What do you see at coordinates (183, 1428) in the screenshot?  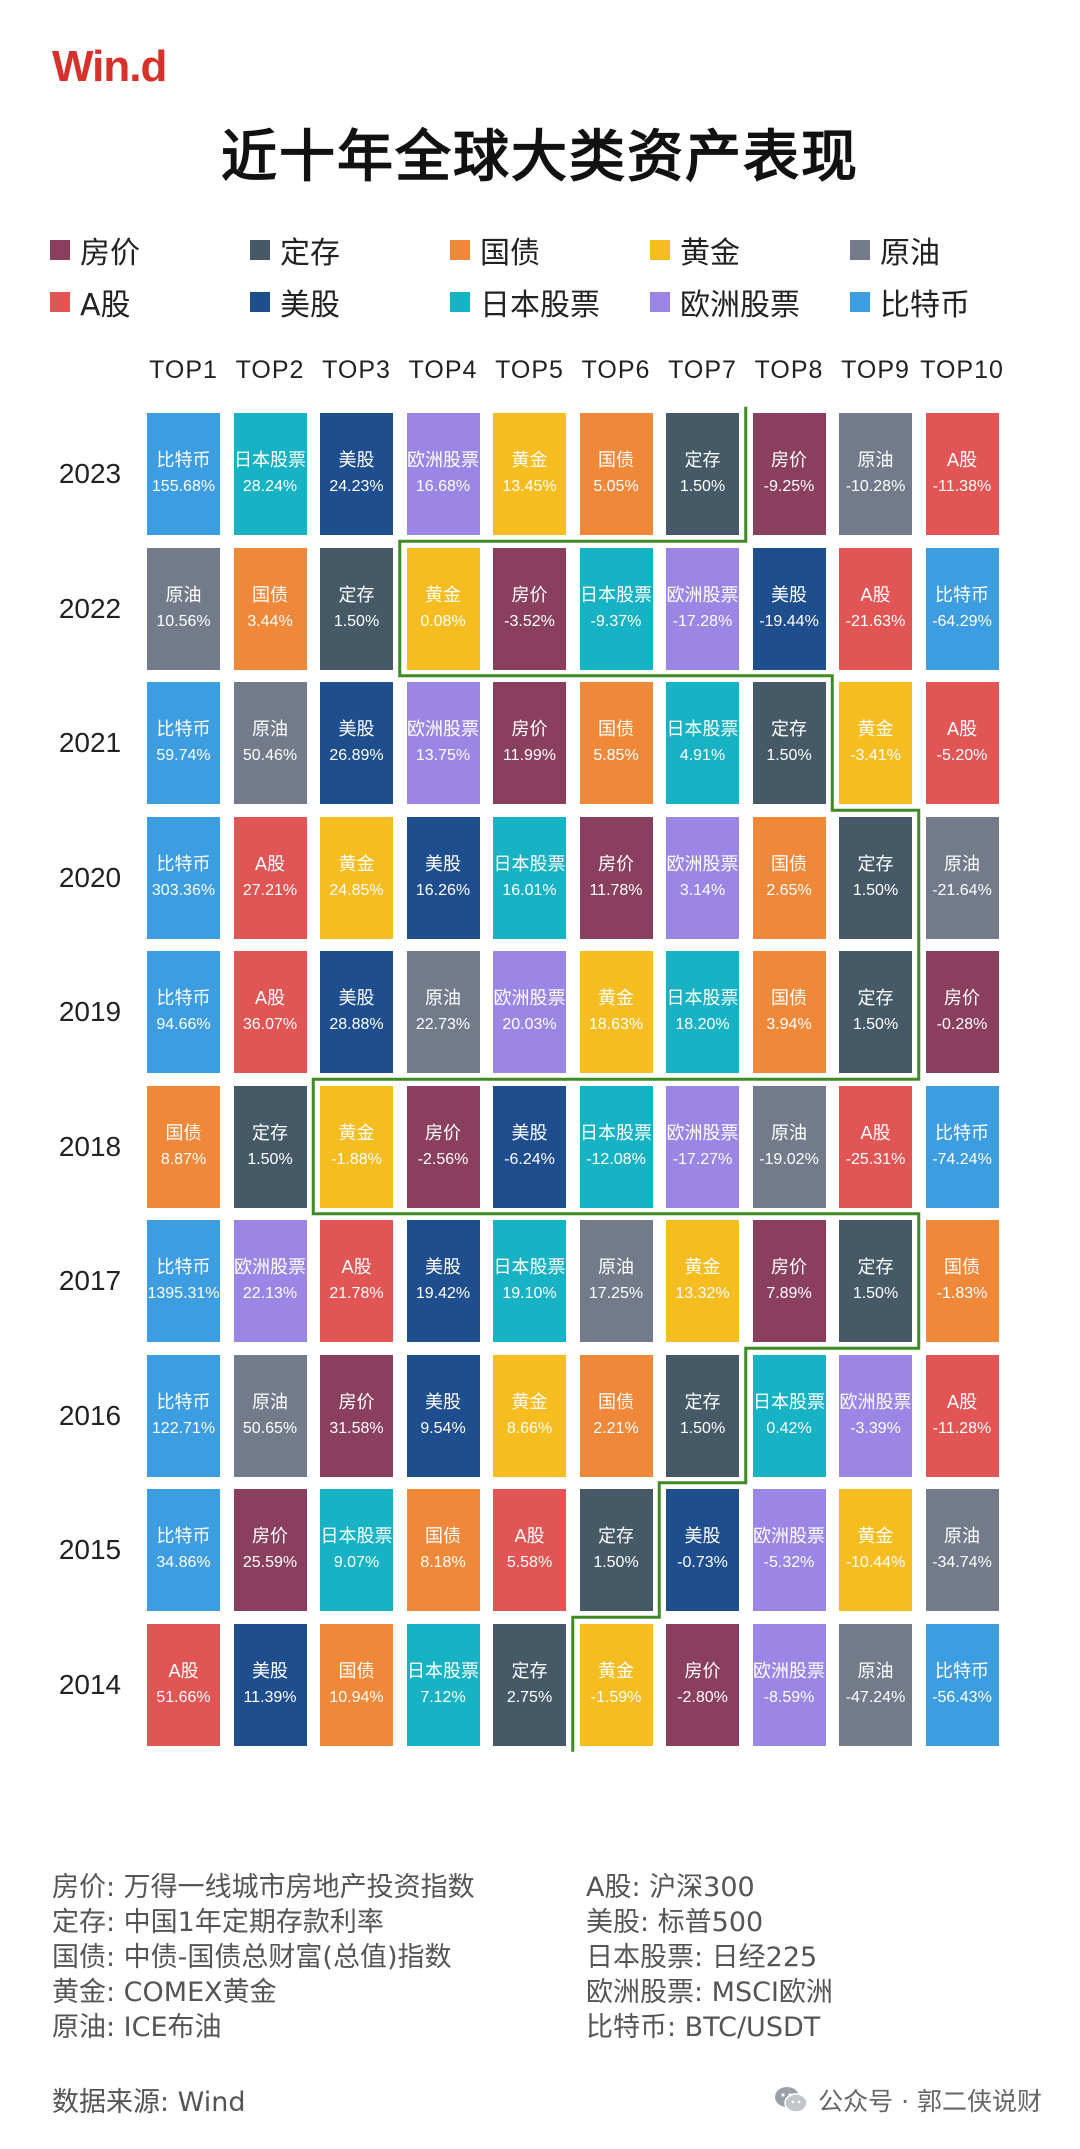 I see `asset-return: 122.71%` at bounding box center [183, 1428].